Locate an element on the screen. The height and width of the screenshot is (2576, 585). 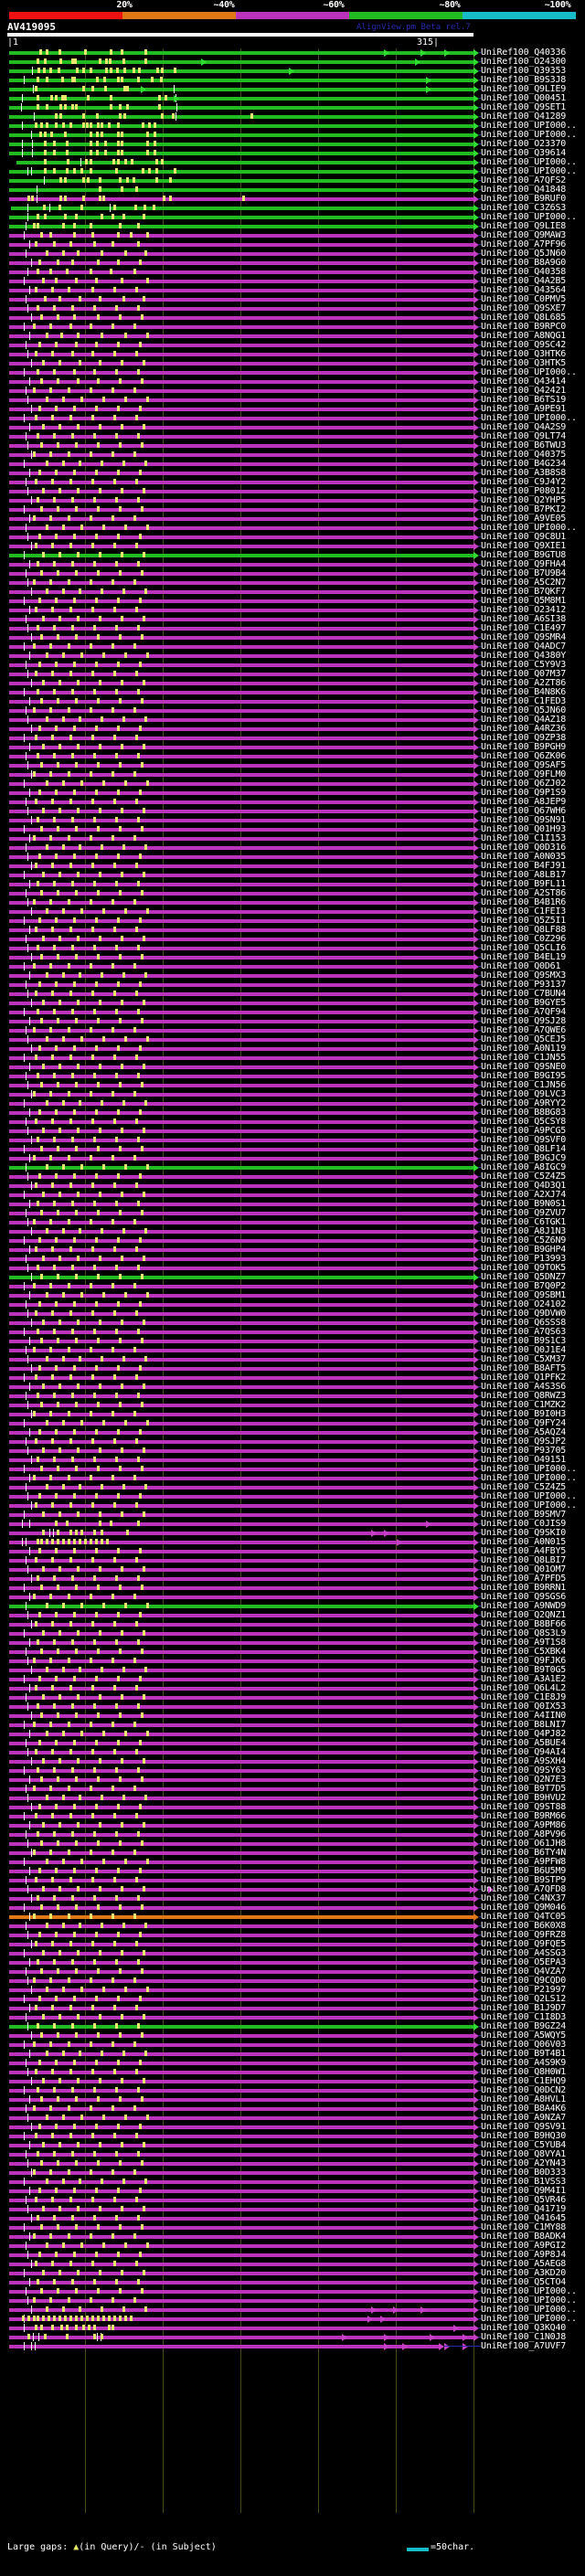
subject-label: UniRef100_A7QF94 is located at coordinates (524, 1012).